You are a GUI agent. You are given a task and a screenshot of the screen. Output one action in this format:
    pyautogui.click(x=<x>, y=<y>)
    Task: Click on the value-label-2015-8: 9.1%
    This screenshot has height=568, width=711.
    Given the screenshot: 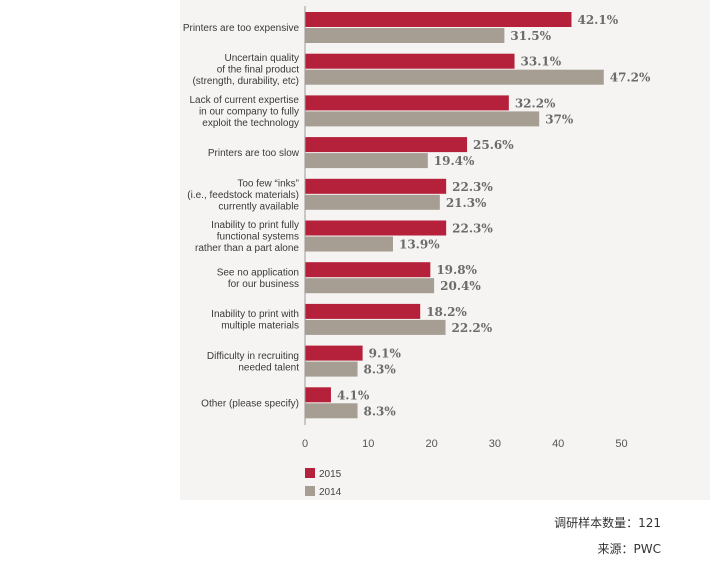 What is the action you would take?
    pyautogui.click(x=385, y=354)
    